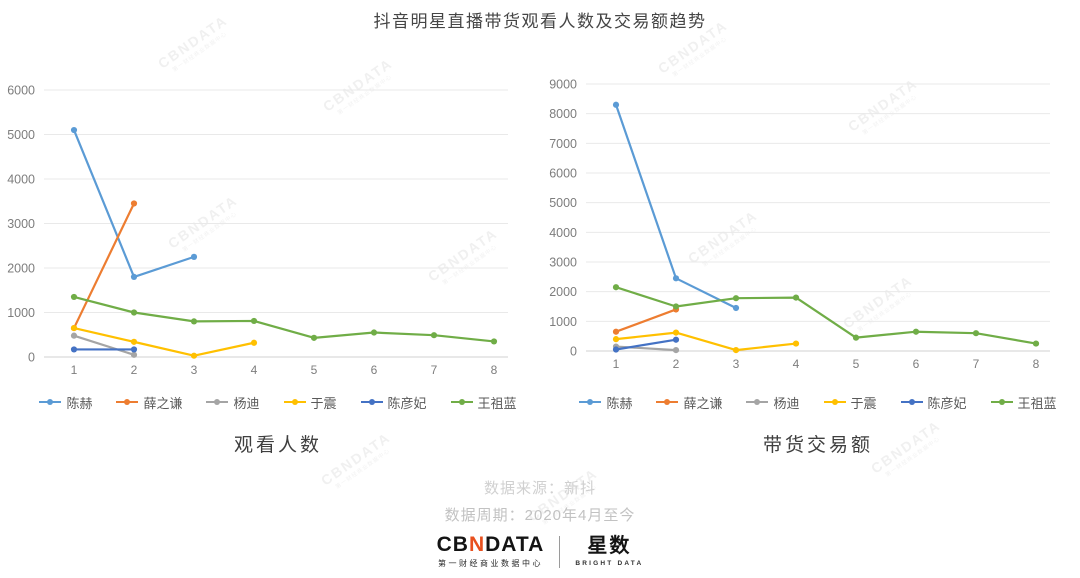 This screenshot has width=1080, height=578. I want to click on cbndata-wordmark: CBNDATA, so click(491, 544).